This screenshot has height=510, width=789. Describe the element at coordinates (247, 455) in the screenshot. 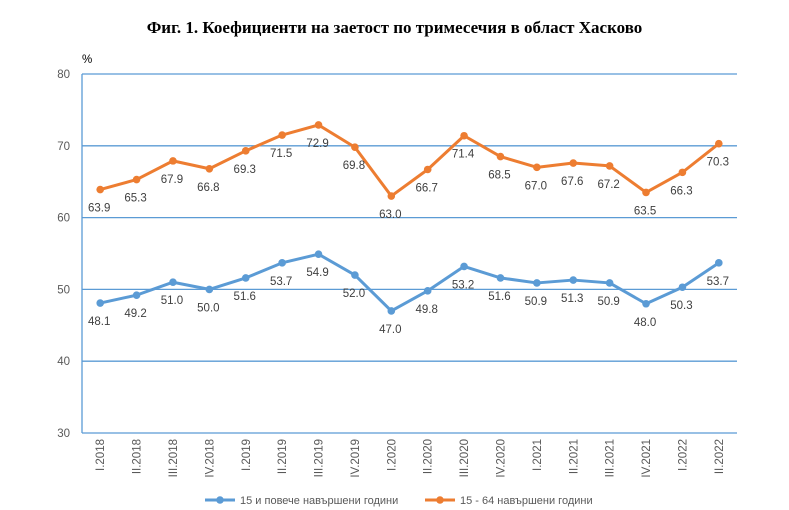

I see `x-tick-label: I.2019` at that location.